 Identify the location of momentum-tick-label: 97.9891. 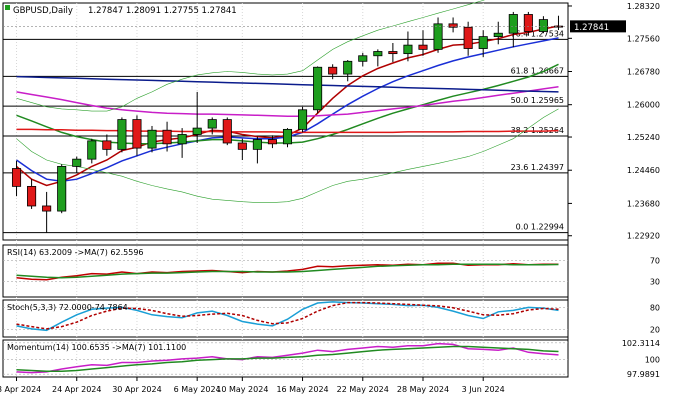
(643, 374).